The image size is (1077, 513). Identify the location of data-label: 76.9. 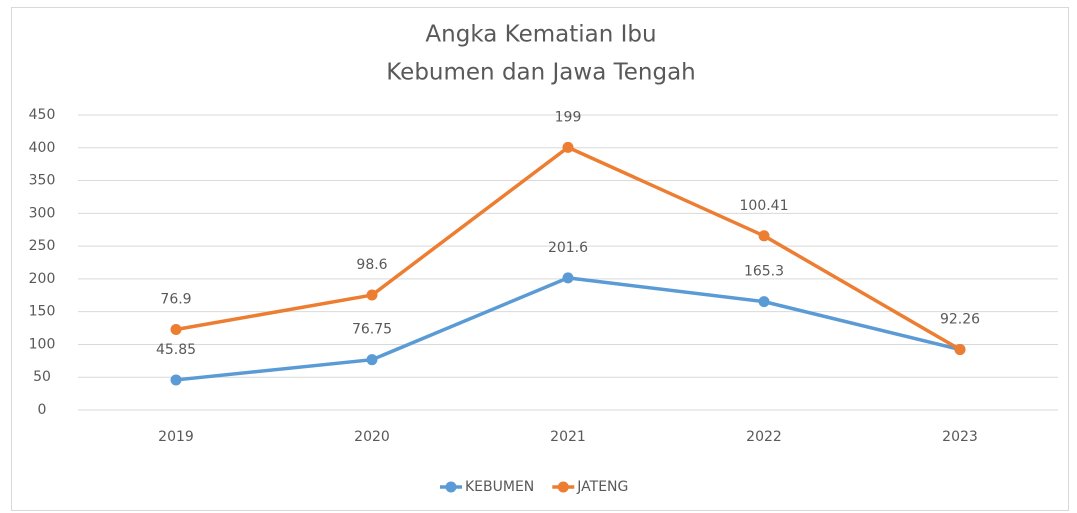
(175, 300).